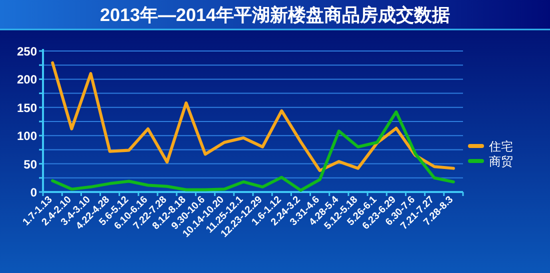  What do you see at coordinates (27, 51) in the screenshot?
I see `y-tick-label: 250` at bounding box center [27, 51].